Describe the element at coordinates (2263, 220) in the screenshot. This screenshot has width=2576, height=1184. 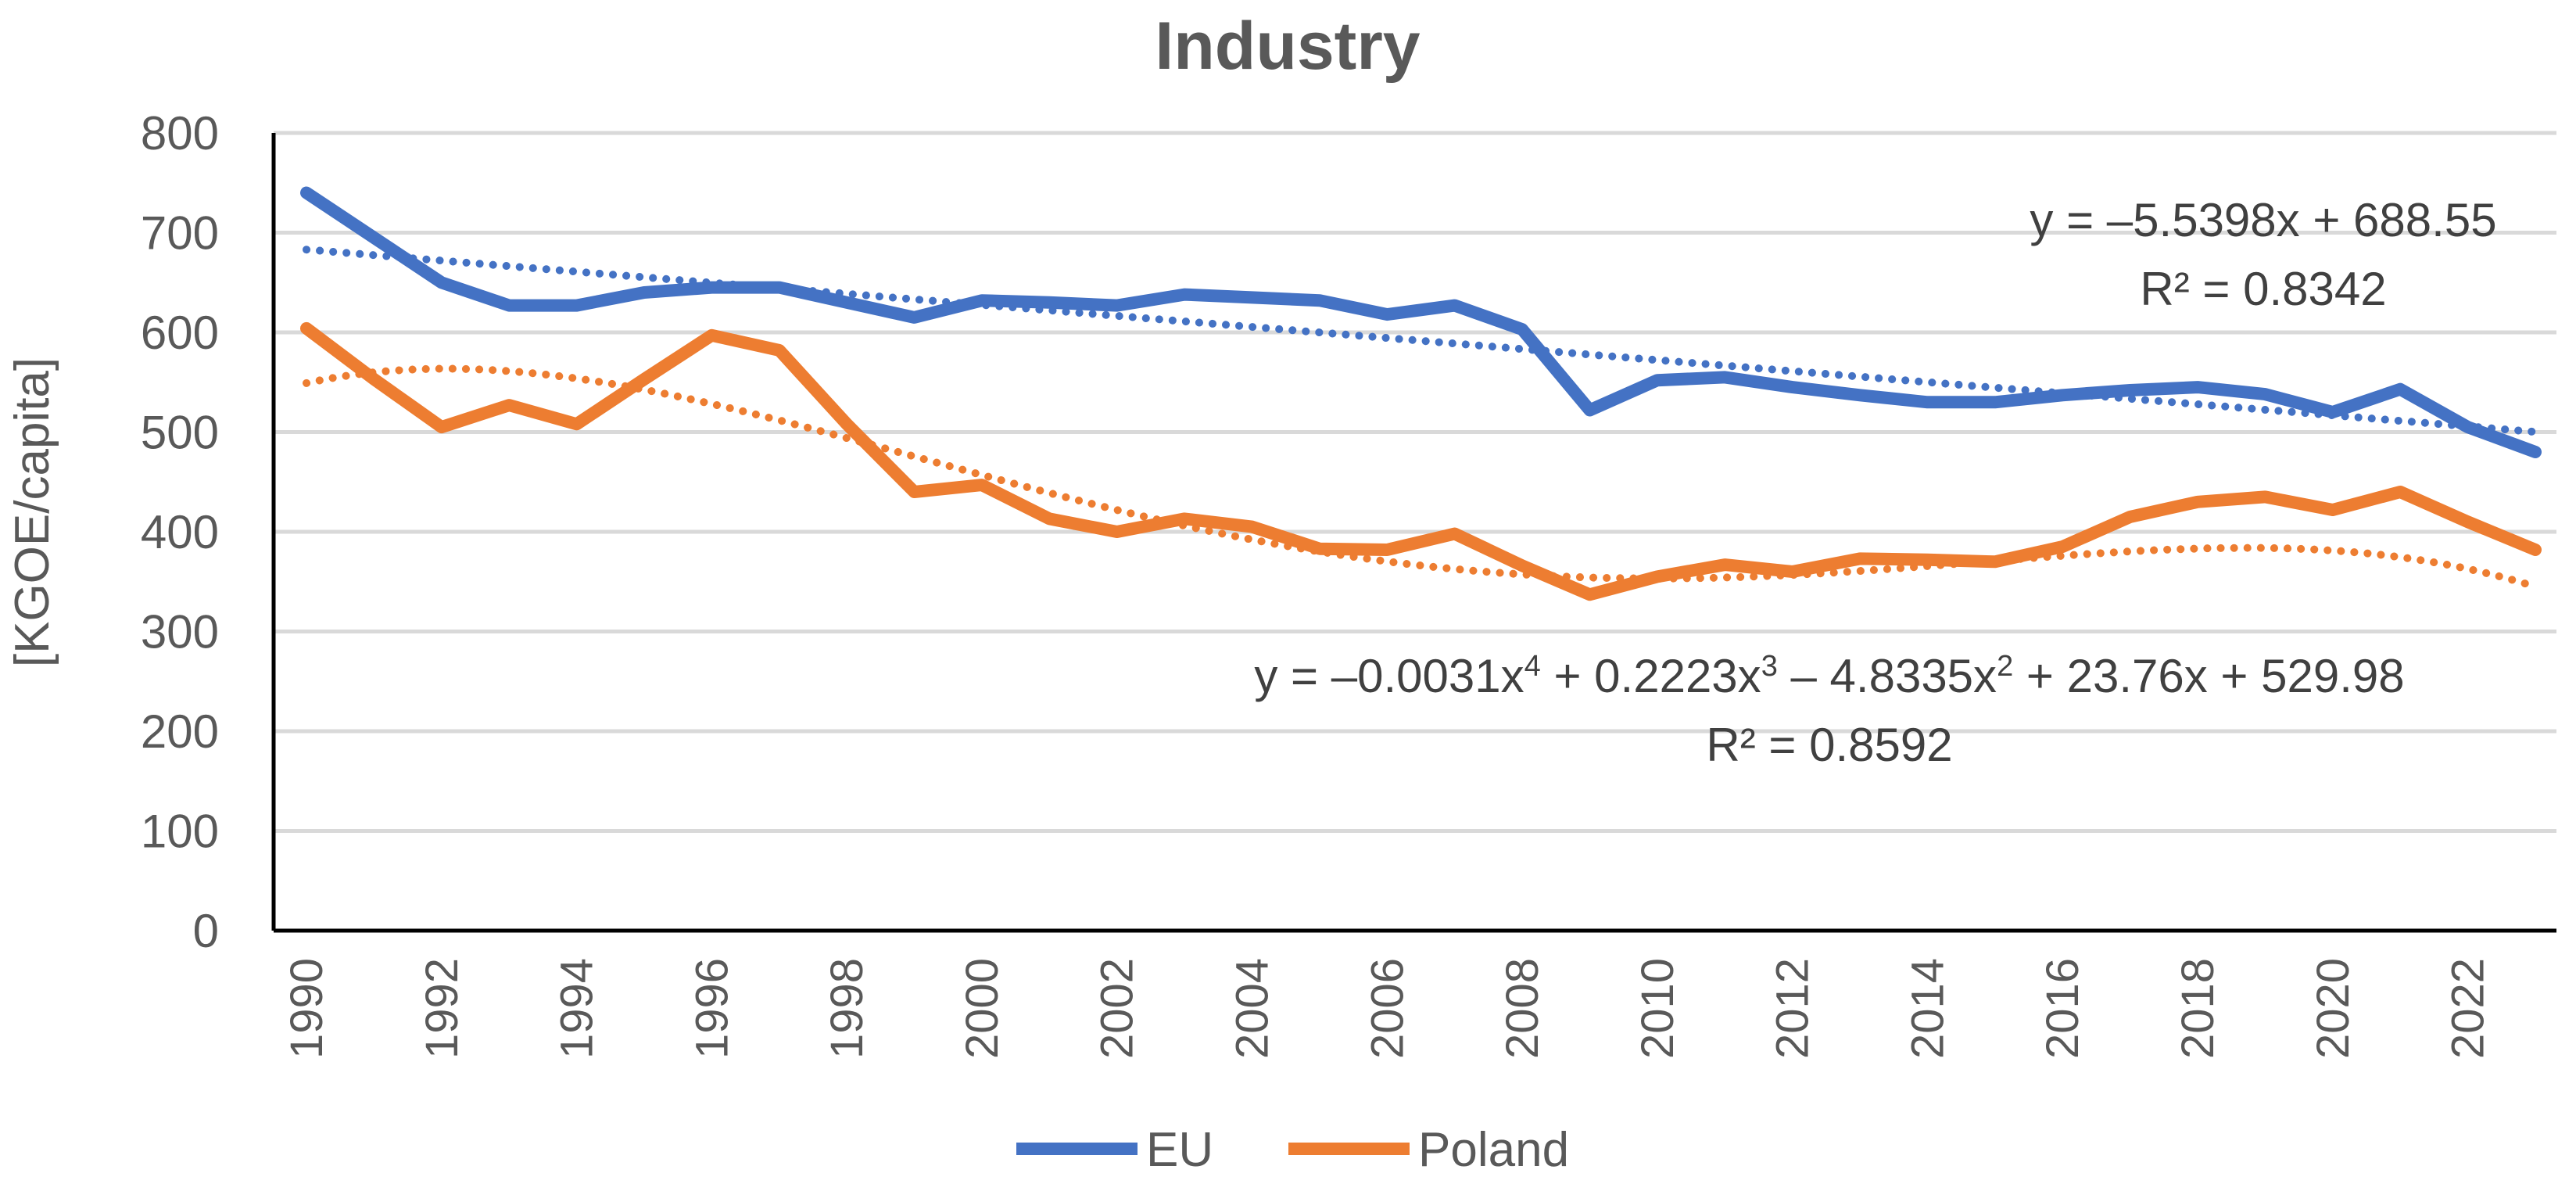
I see `eu-trend-equation: y = –5.5398x + 688.55` at that location.